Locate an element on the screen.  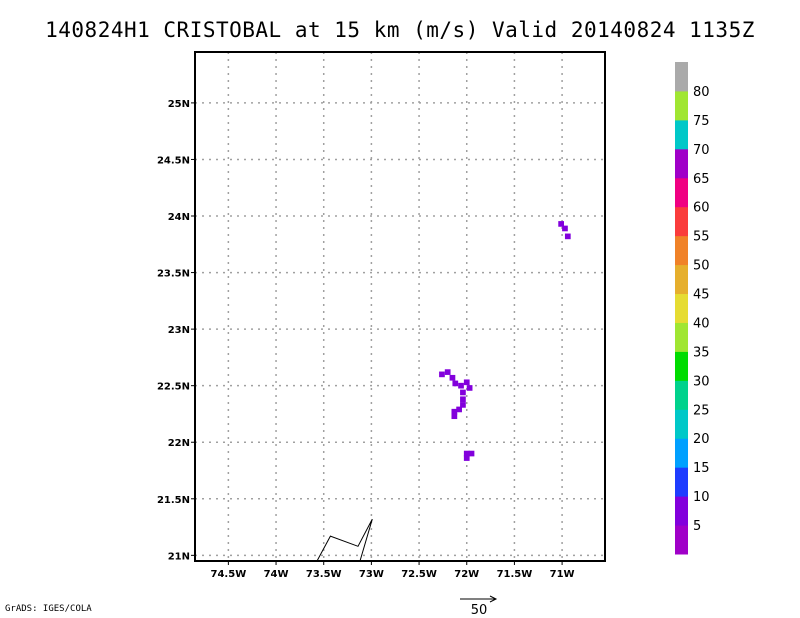
colorbar-label-4: 25 is located at coordinates (701, 410).